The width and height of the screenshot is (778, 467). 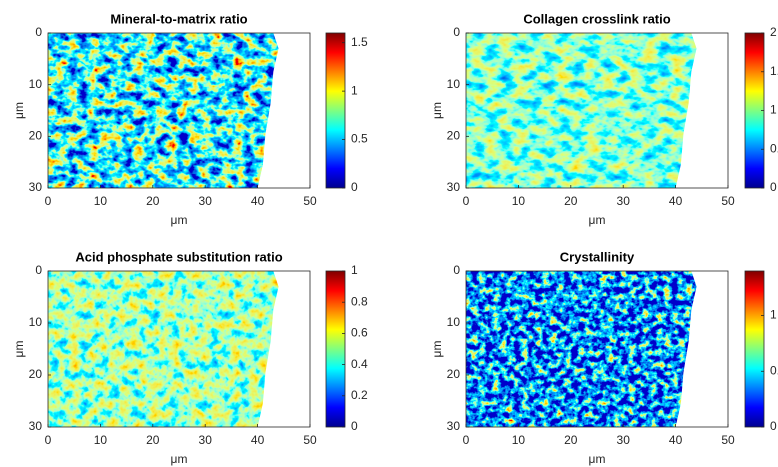 I want to click on colorbar-tick-label: 0.4, so click(x=359, y=364).